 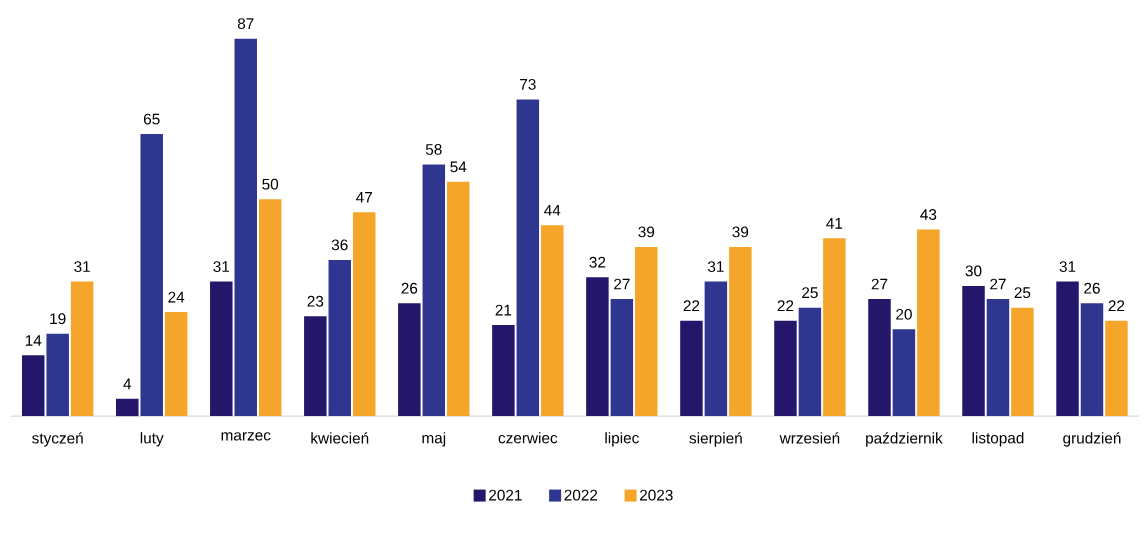 What do you see at coordinates (458, 166) in the screenshot?
I see `data-label: 54` at bounding box center [458, 166].